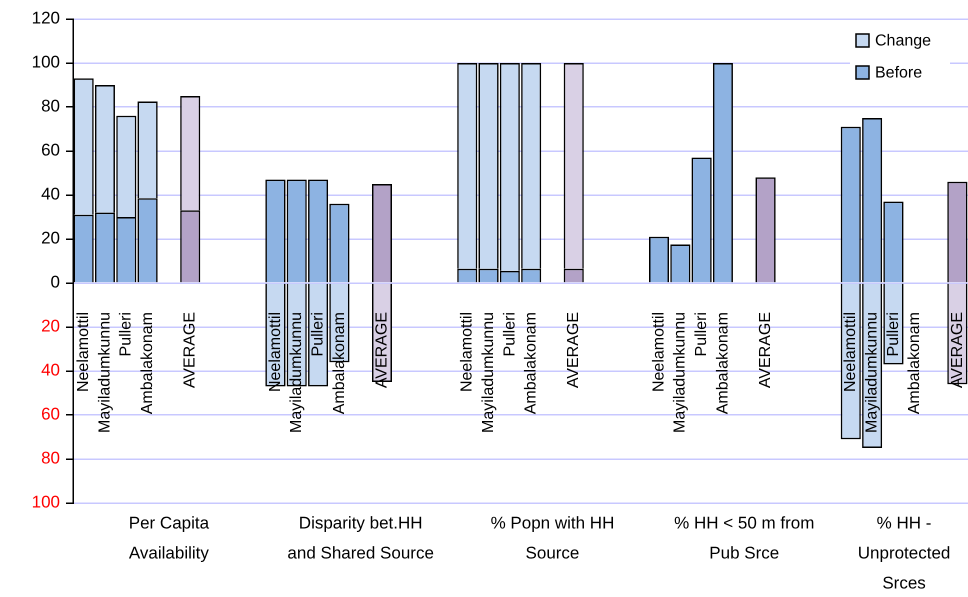 The image size is (968, 597). I want to click on y-tick-label: 120, so click(46, 18).